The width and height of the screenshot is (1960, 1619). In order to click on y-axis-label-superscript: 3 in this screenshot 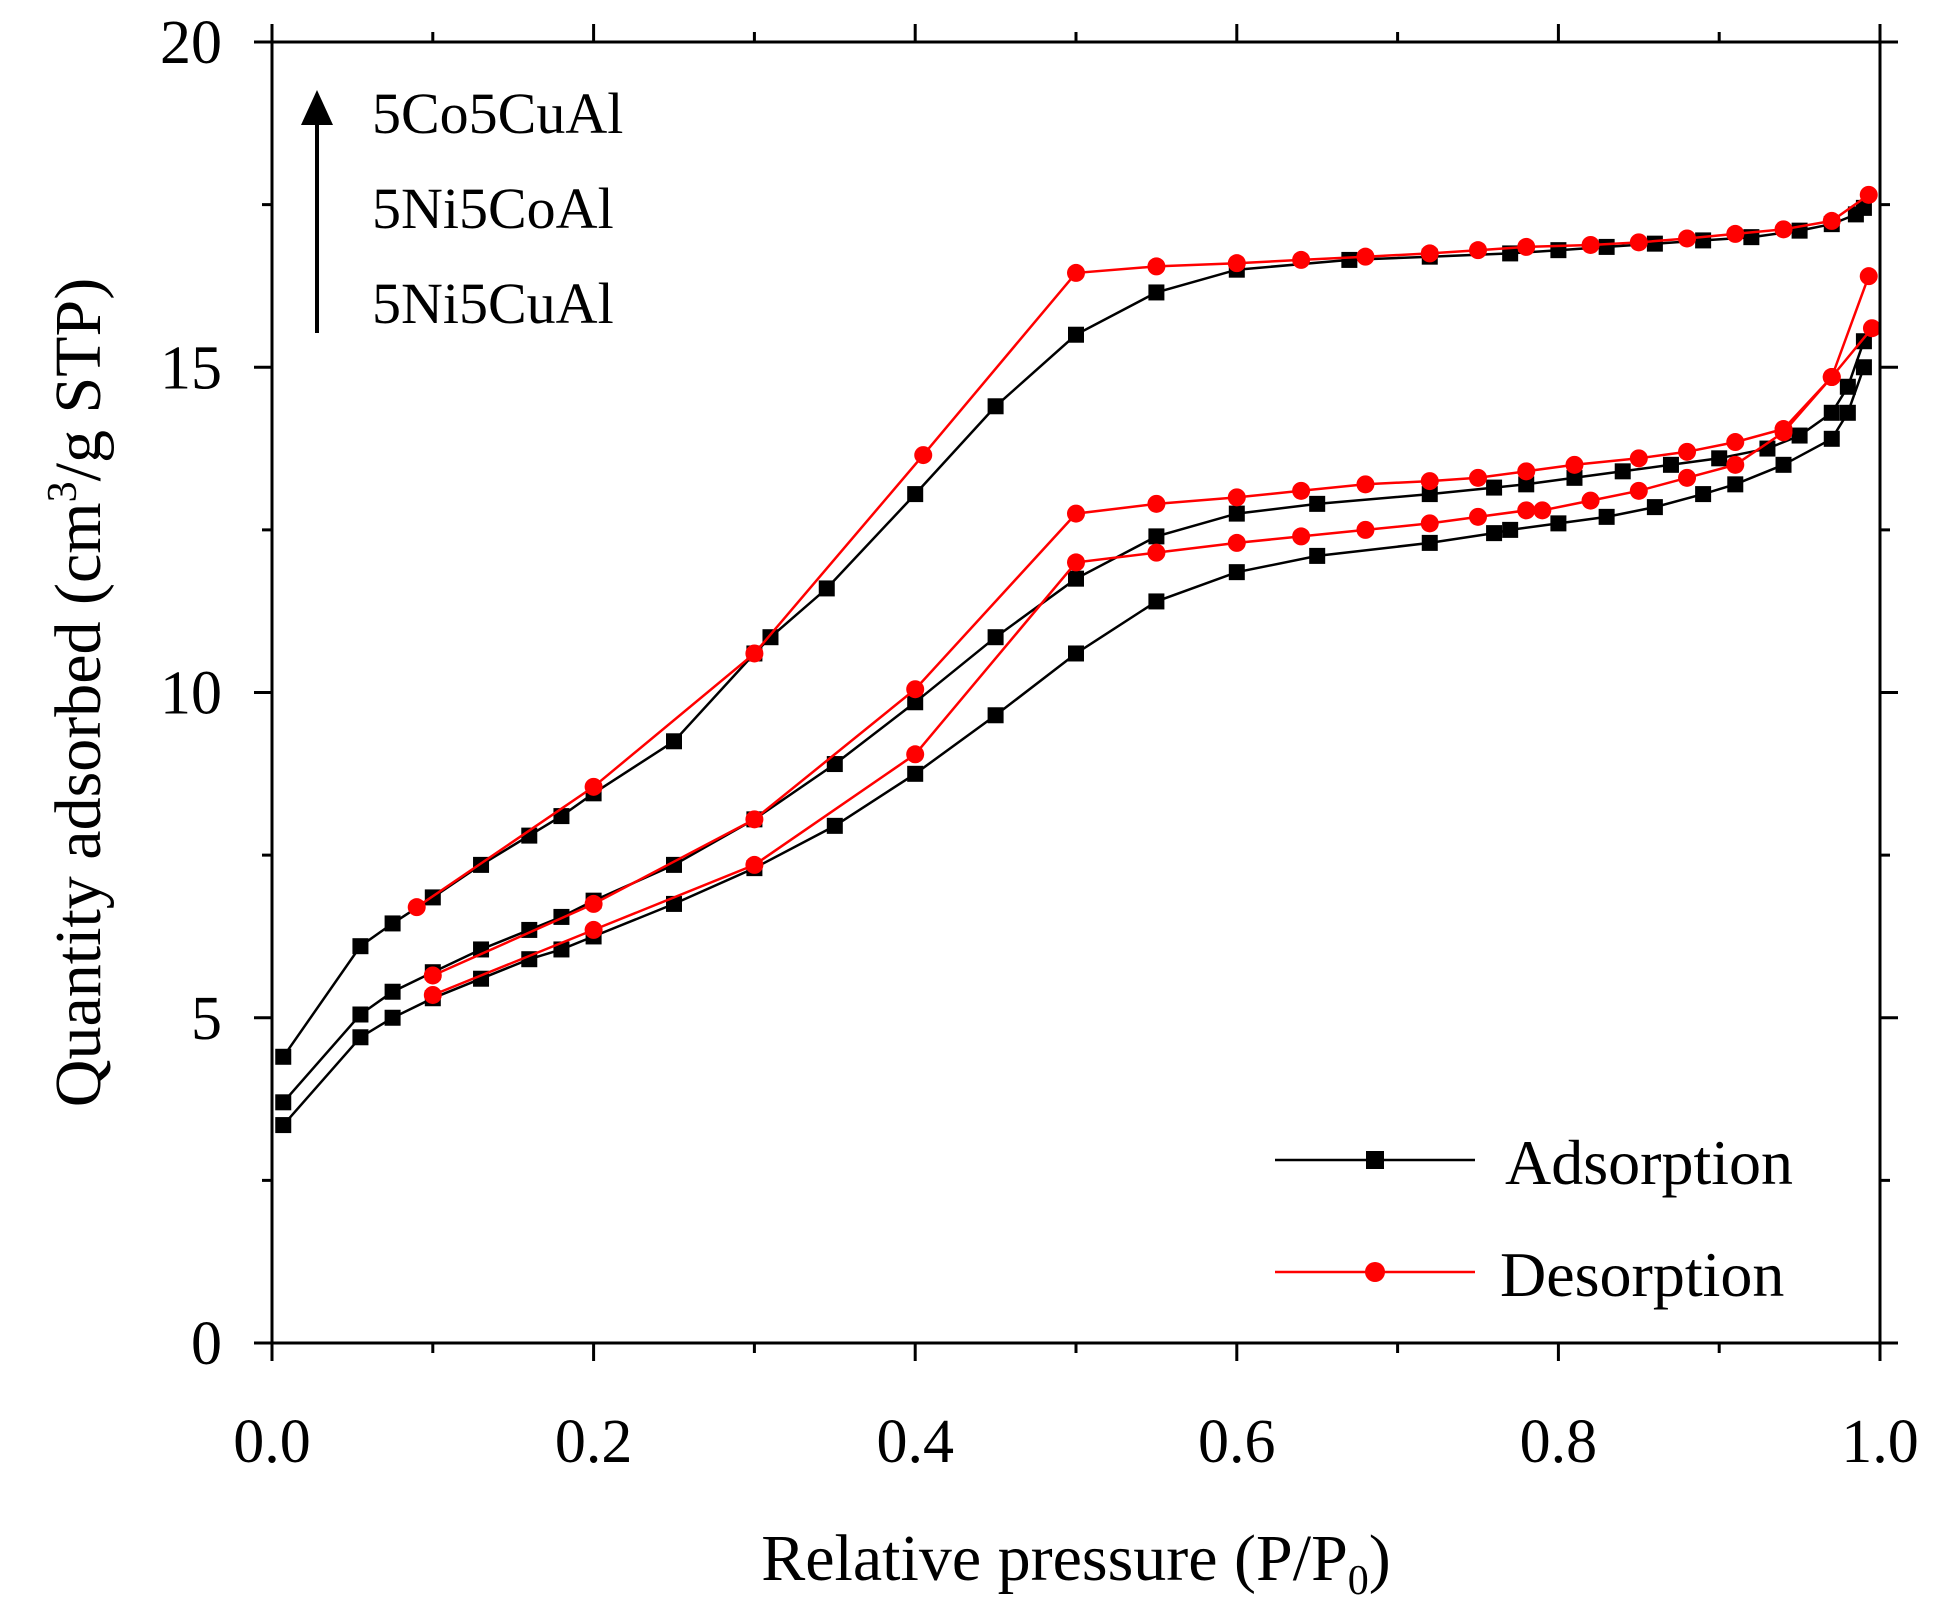, I will do `click(63, 491)`.